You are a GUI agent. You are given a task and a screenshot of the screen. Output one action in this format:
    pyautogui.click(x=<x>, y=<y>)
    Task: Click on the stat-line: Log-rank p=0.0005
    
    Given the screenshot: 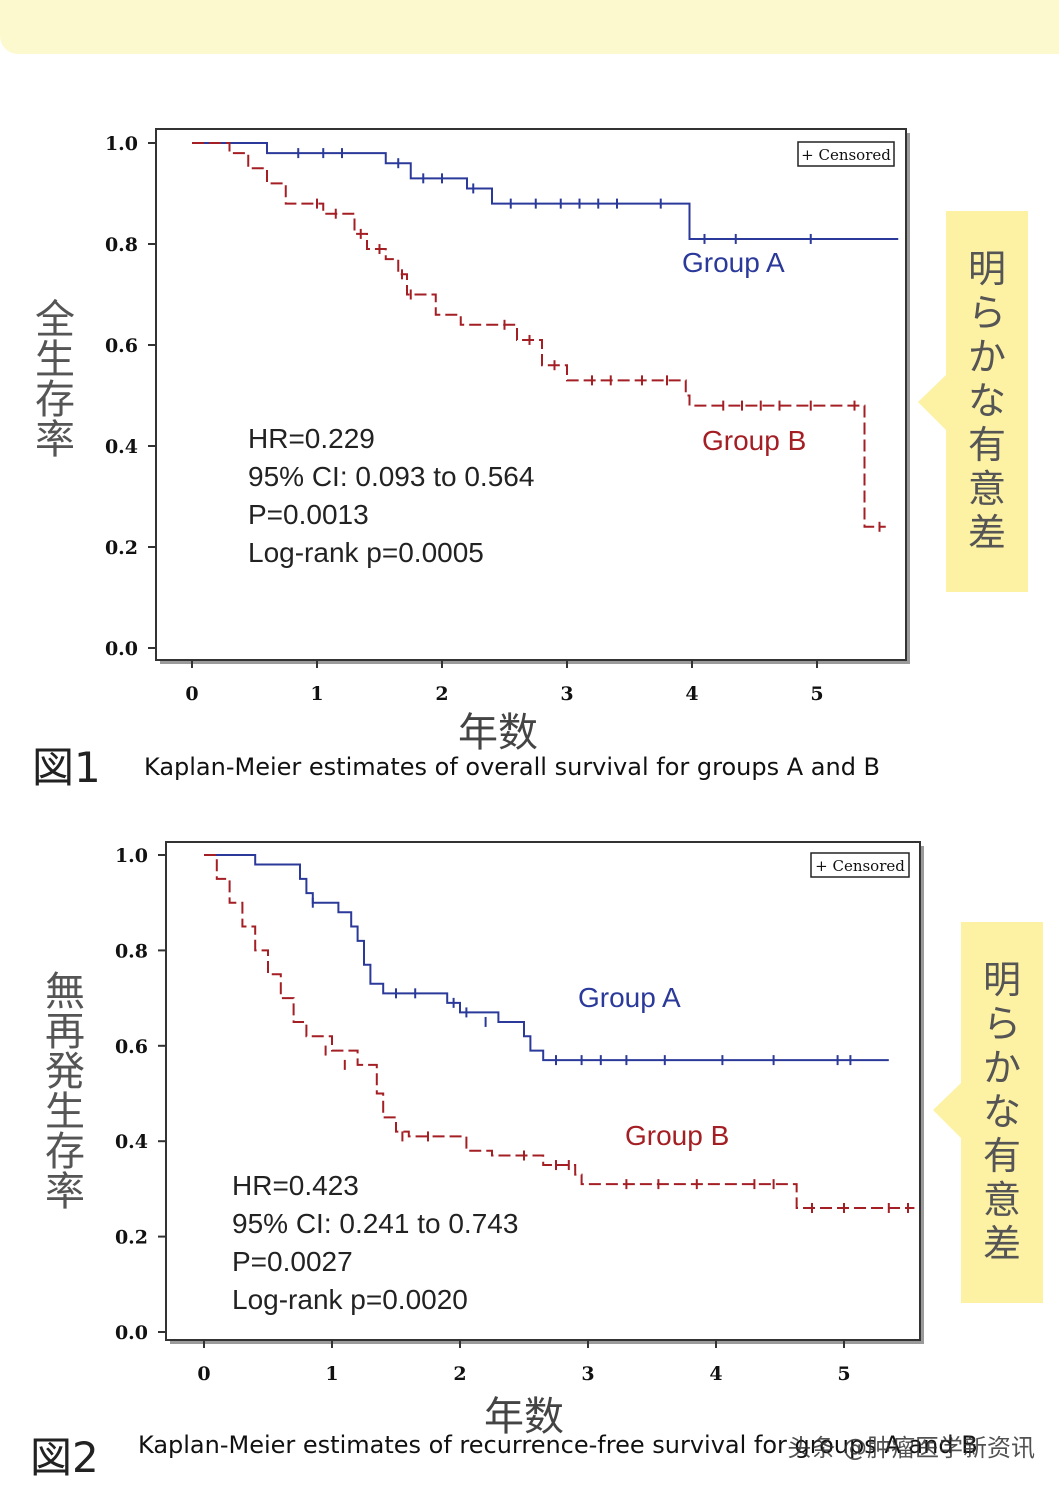 What is the action you would take?
    pyautogui.click(x=366, y=552)
    